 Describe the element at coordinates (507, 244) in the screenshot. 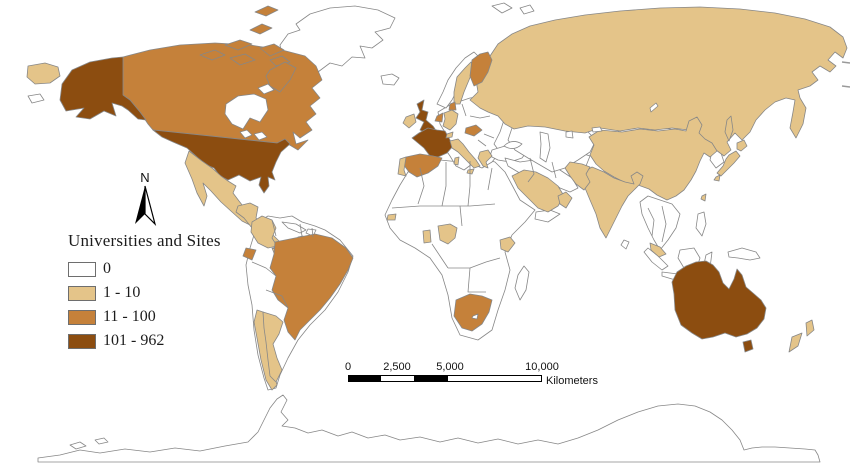

I see `country-kenya` at that location.